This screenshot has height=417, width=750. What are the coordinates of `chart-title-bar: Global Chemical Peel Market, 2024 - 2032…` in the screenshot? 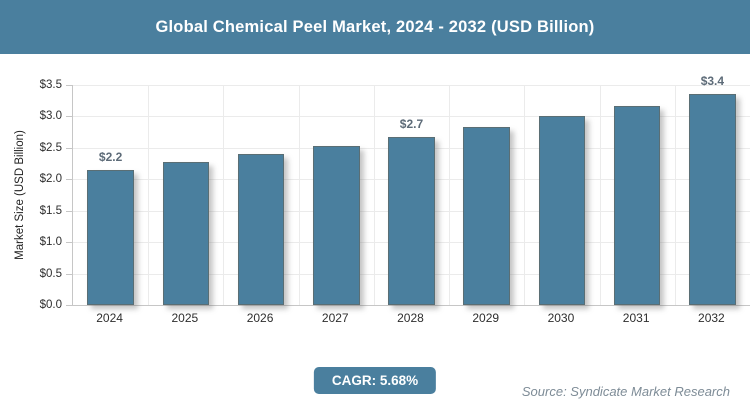 It's located at (375, 27).